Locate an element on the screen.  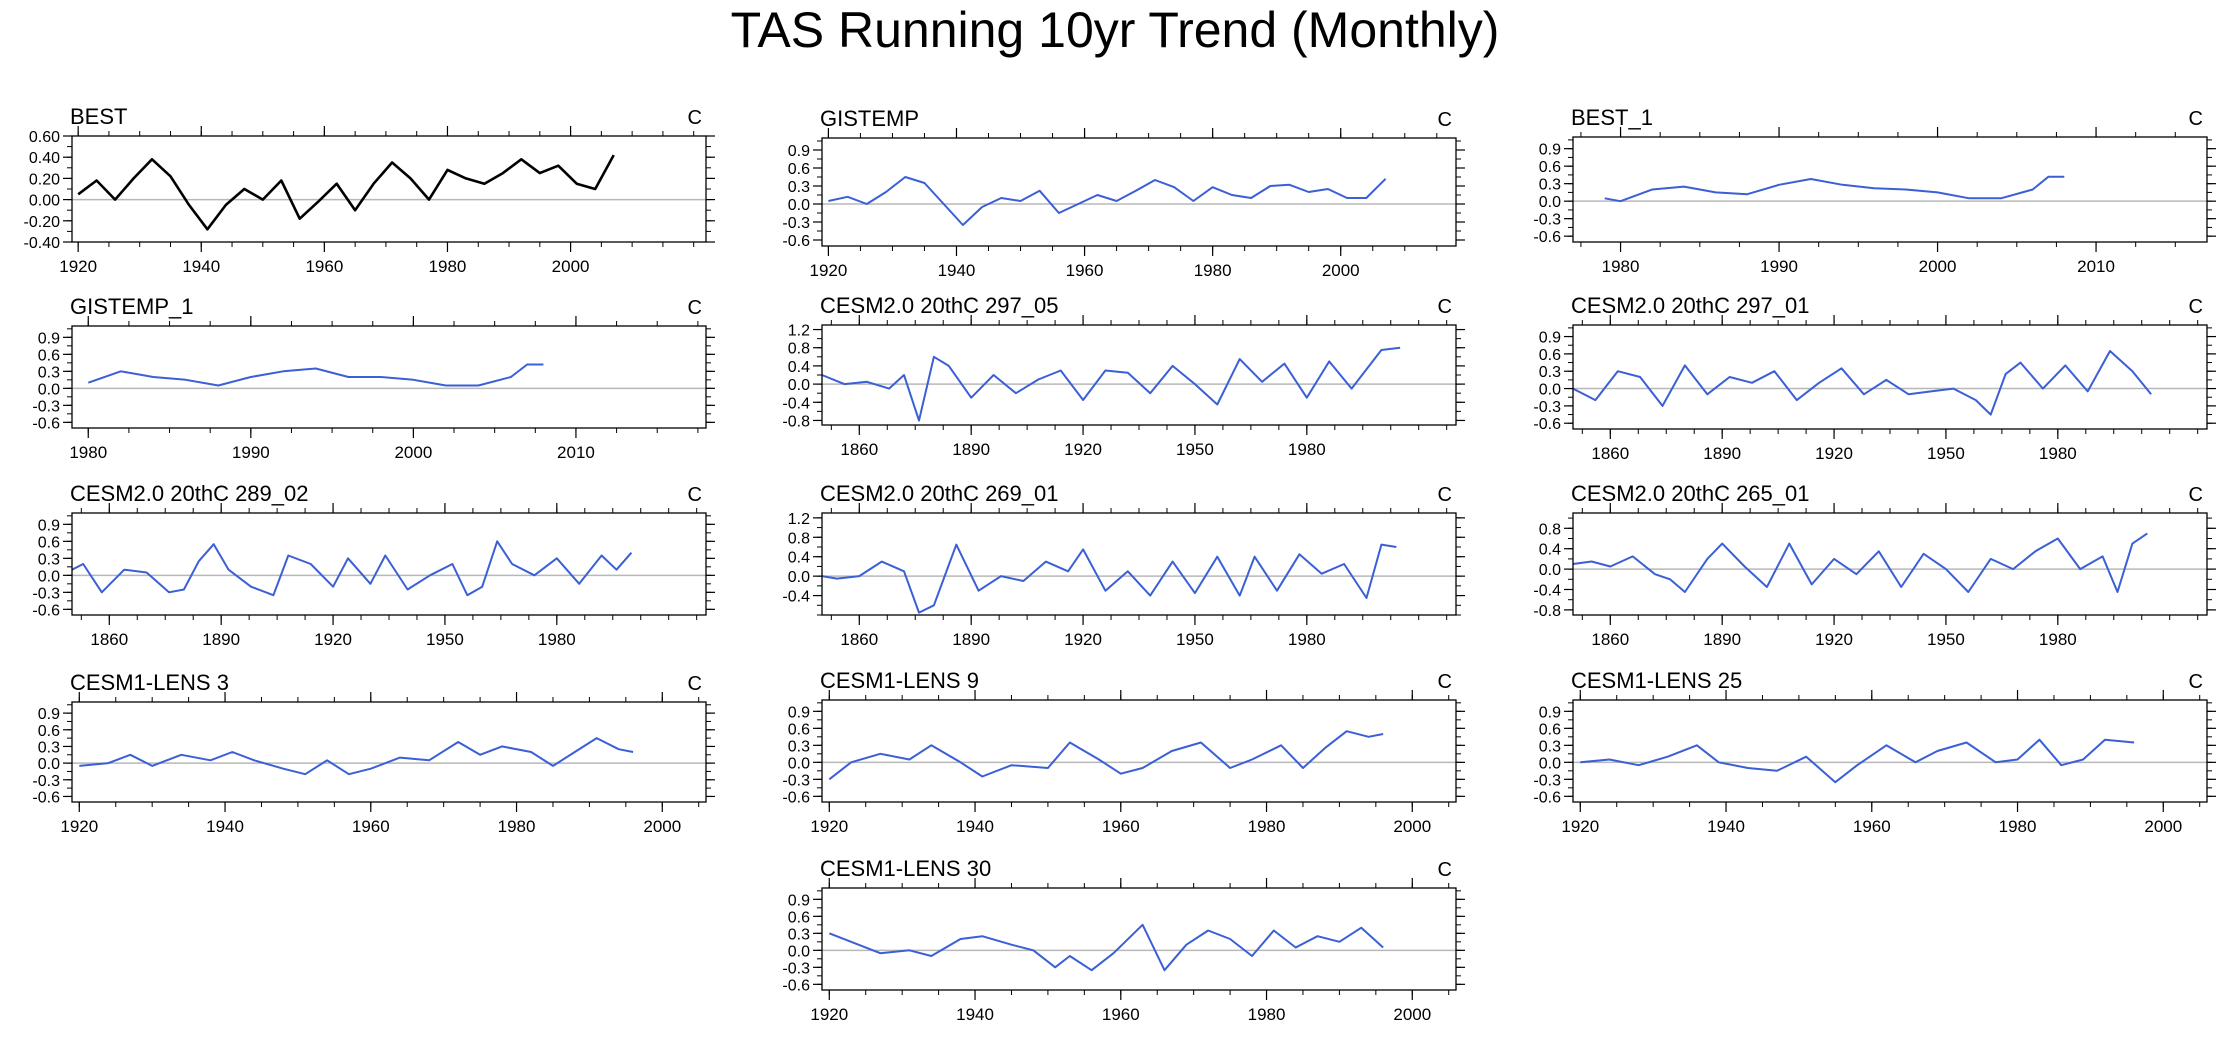
panel-title: GISTEMP is located at coordinates (869, 118).